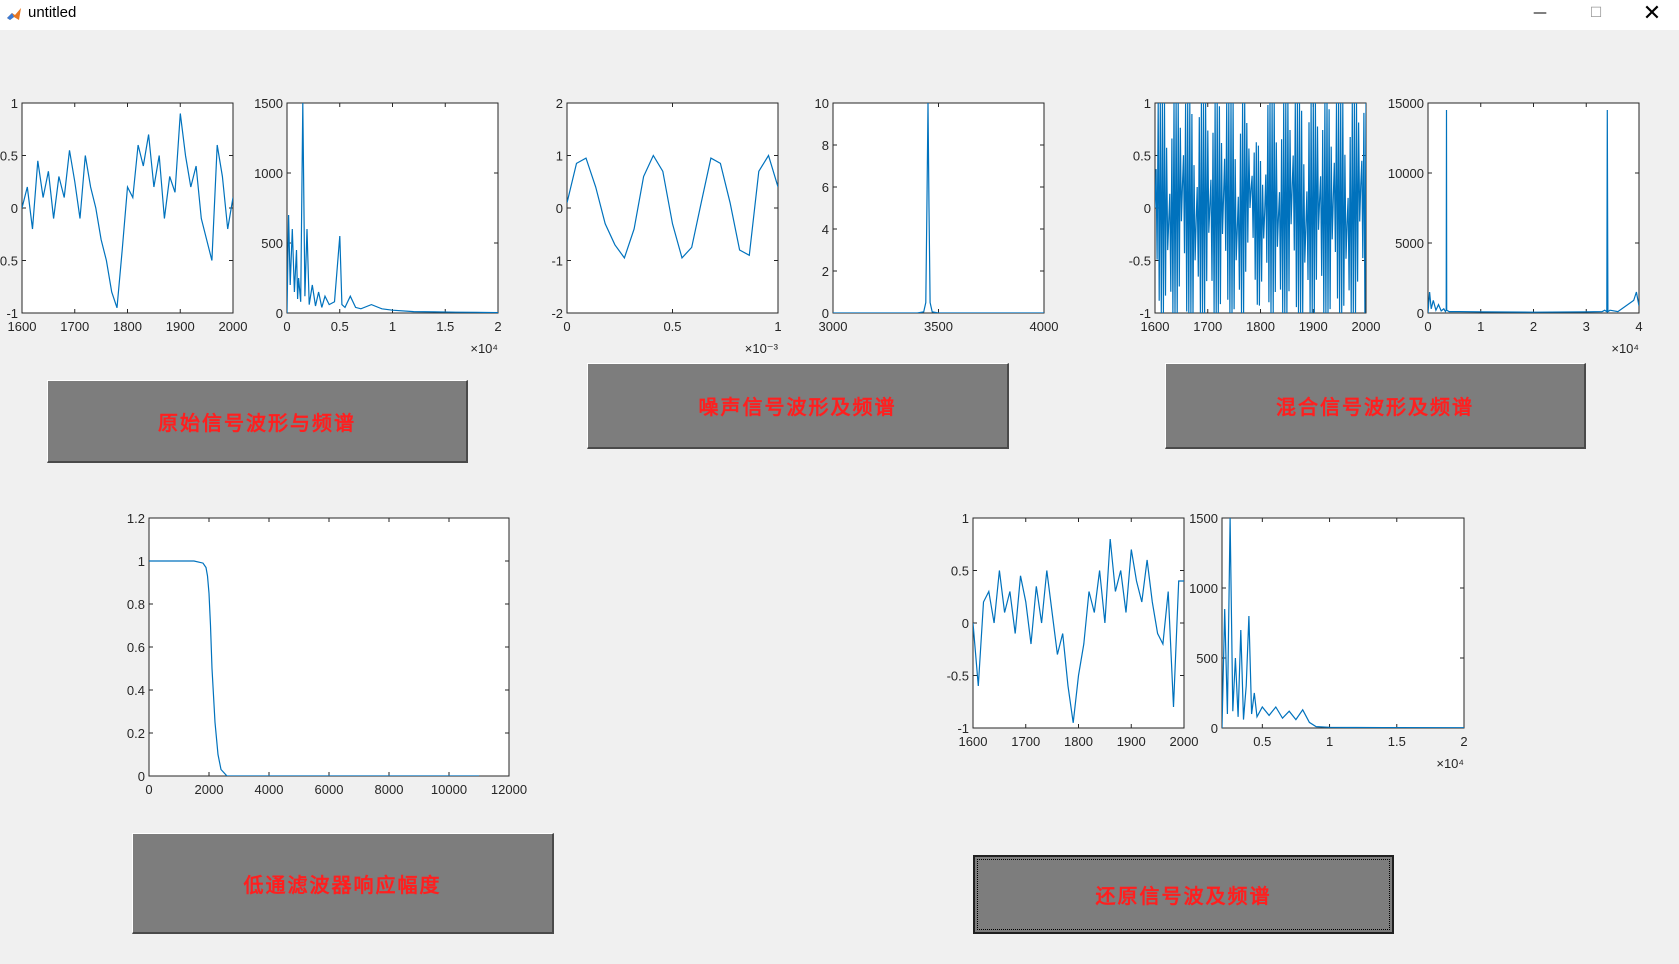 This screenshot has width=1679, height=964. I want to click on lowpass-response-xtick-label: 4000, so click(269, 789).